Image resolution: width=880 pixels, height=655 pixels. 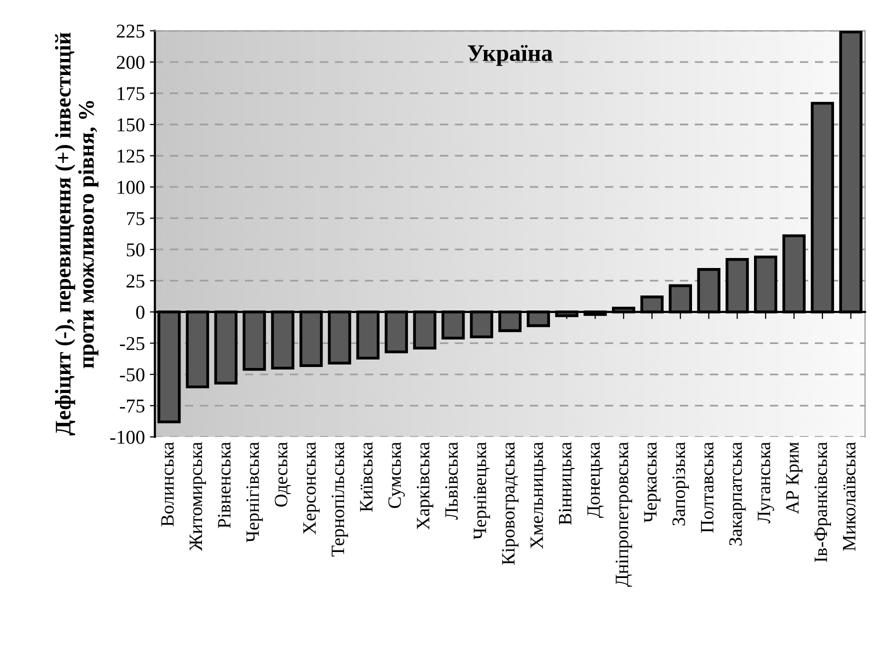 What do you see at coordinates (425, 486) in the screenshot?
I see `x-tick-label: Харківська` at bounding box center [425, 486].